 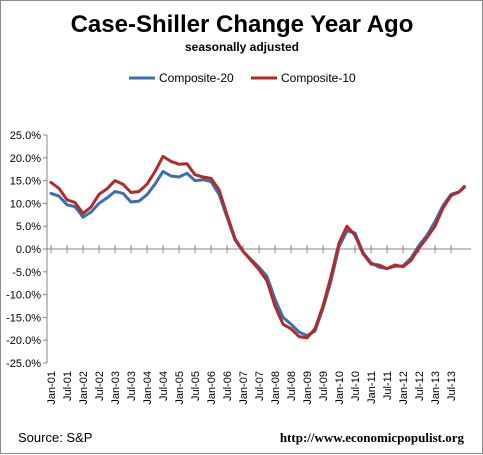 What do you see at coordinates (100, 386) in the screenshot?
I see `x-tick-label: Jul-02` at bounding box center [100, 386].